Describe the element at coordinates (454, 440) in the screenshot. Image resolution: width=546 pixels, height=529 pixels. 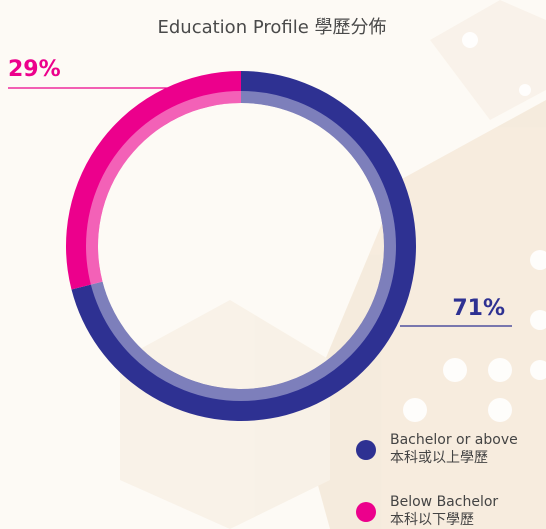
I see `legend-label: Bachelor or above` at that location.